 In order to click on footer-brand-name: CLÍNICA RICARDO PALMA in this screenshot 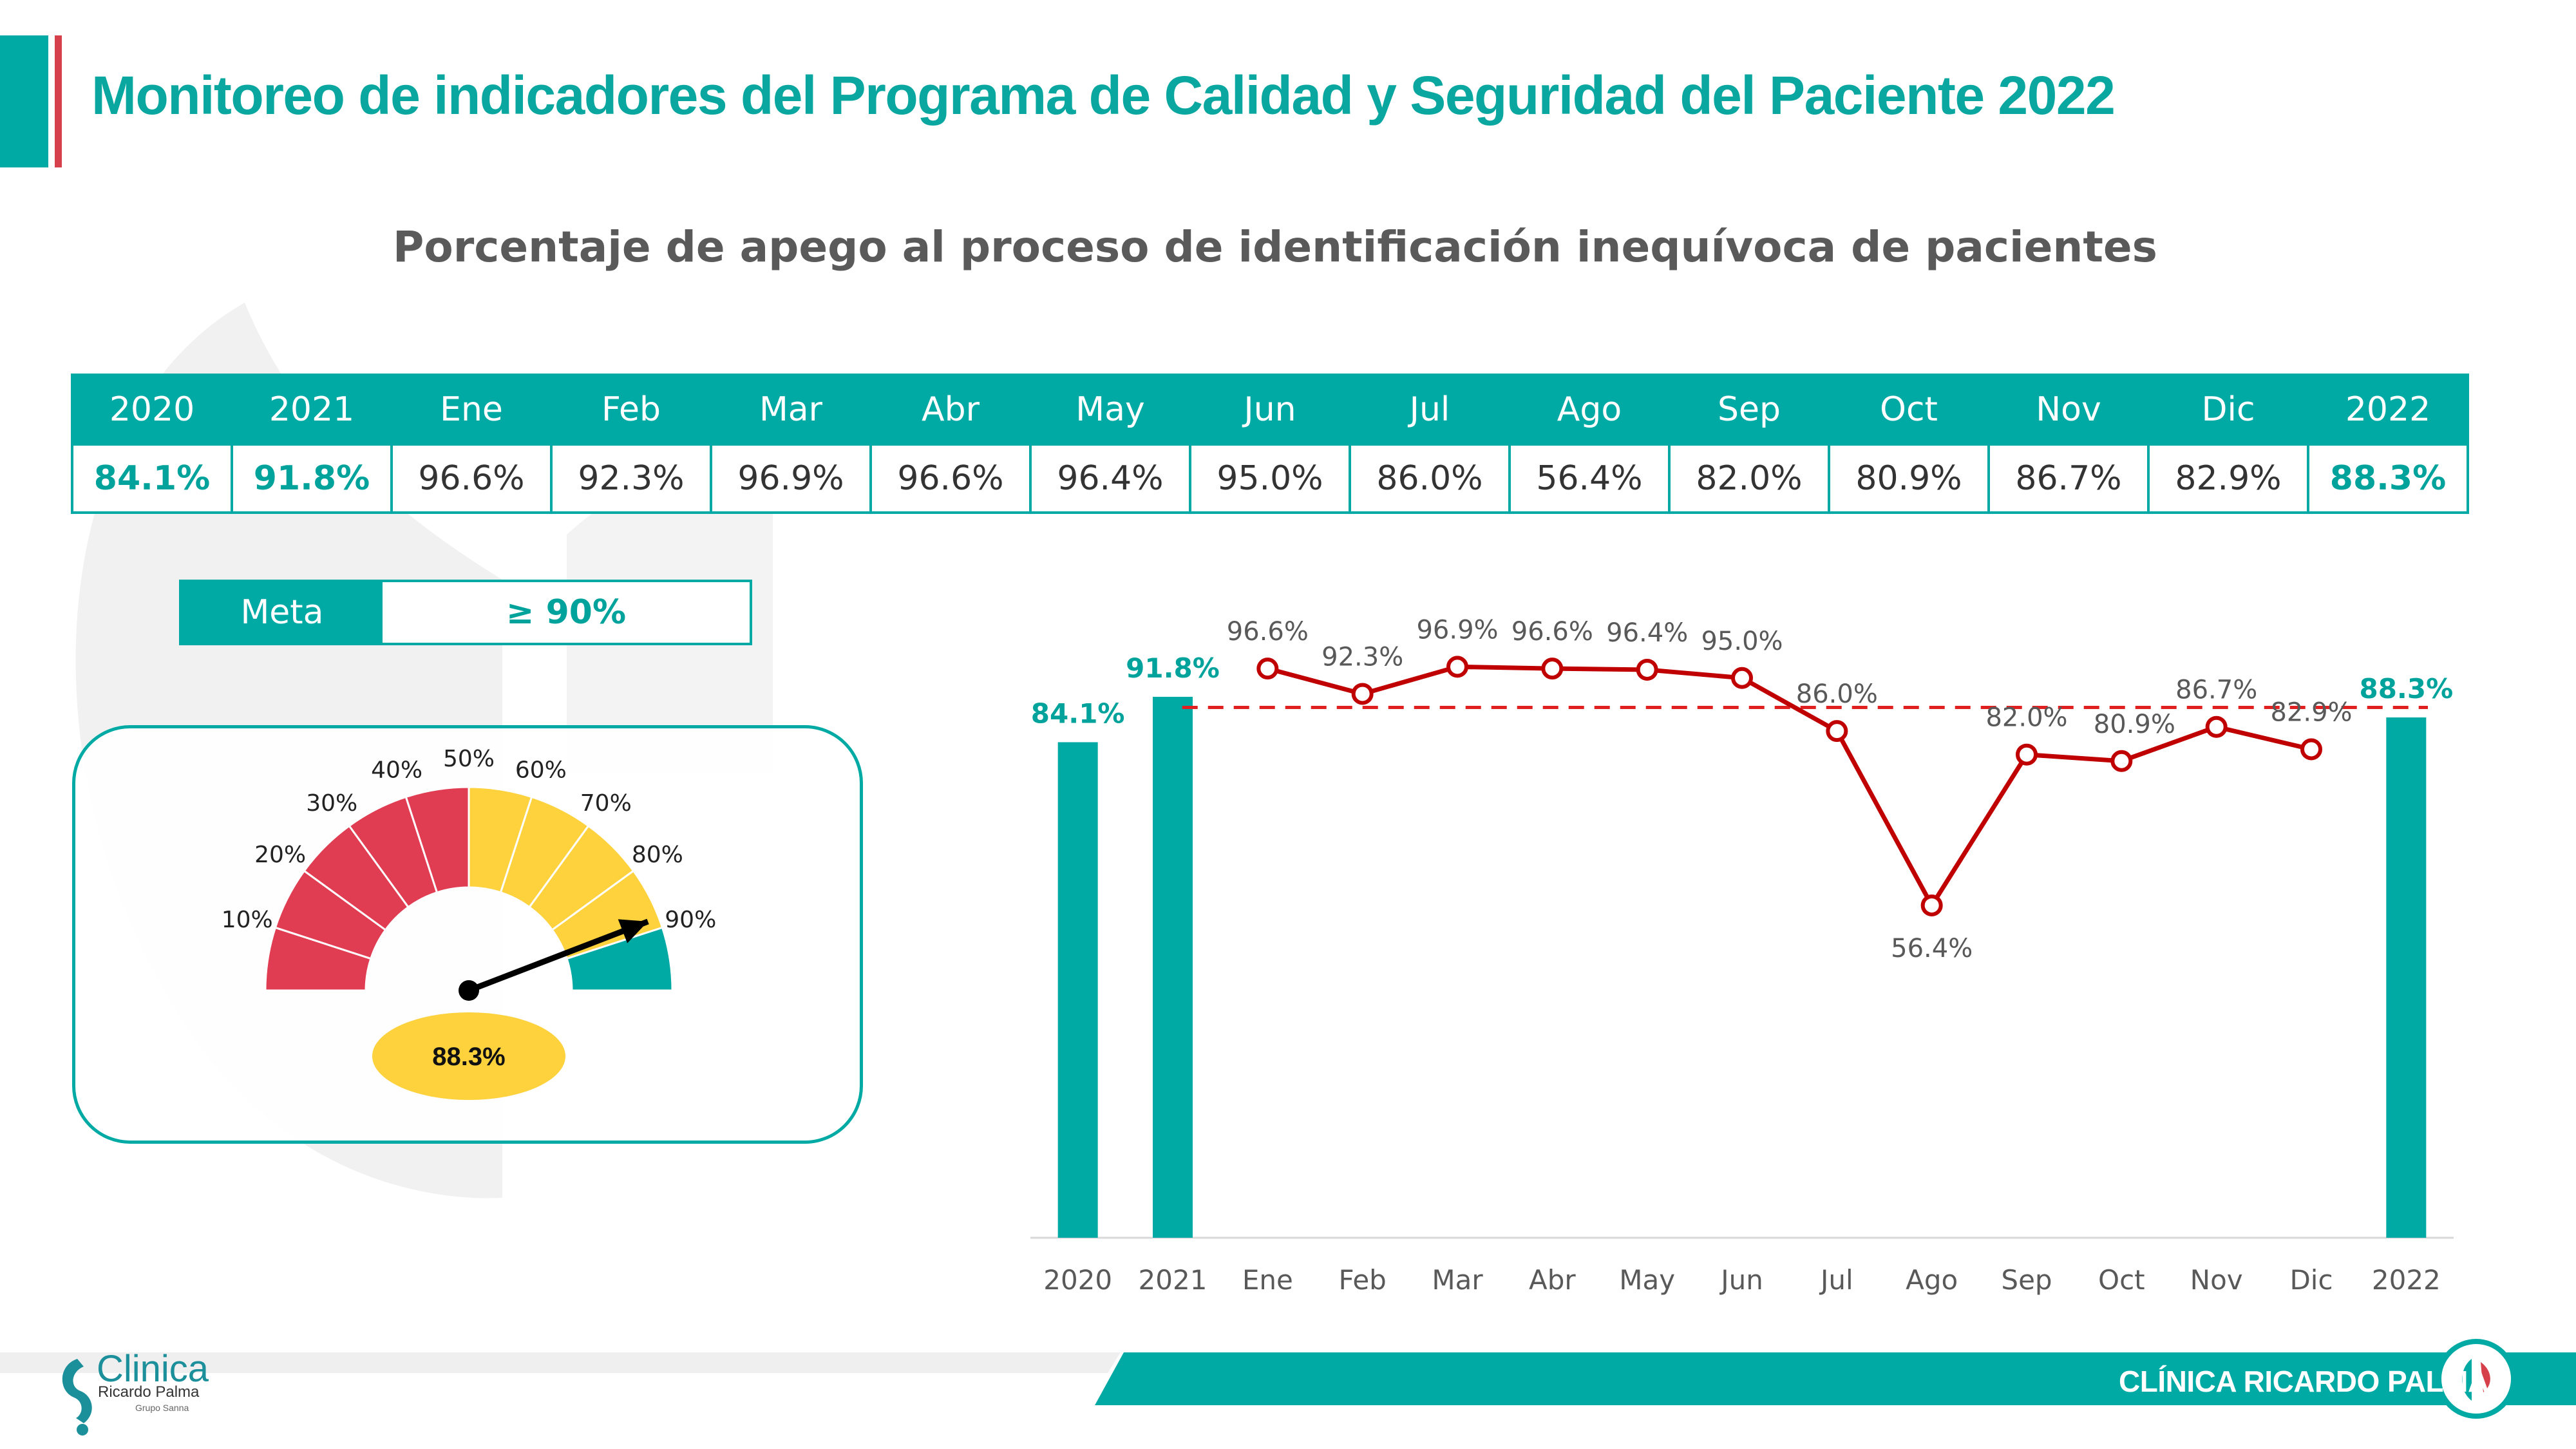, I will do `click(2304, 1382)`.